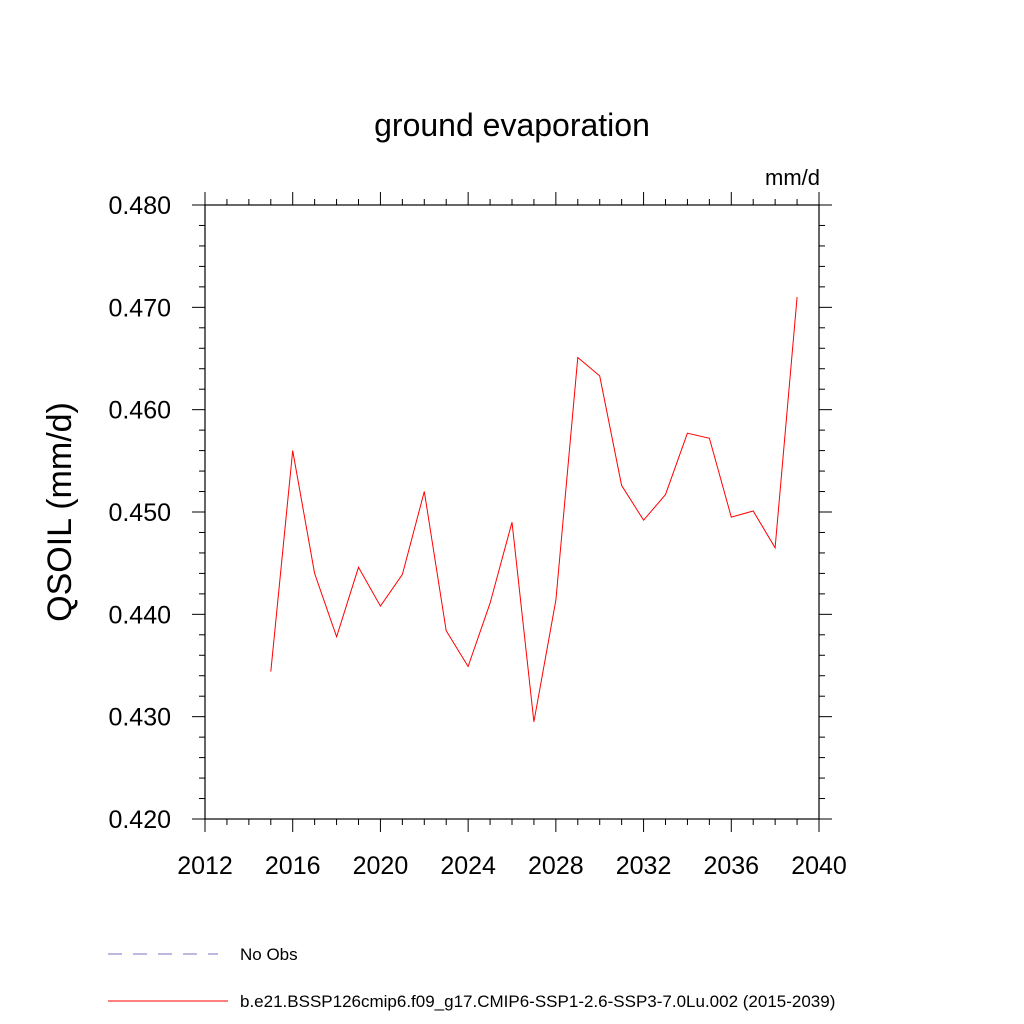 The height and width of the screenshot is (1024, 1024). What do you see at coordinates (556, 866) in the screenshot?
I see `x-tick-label: 2028` at bounding box center [556, 866].